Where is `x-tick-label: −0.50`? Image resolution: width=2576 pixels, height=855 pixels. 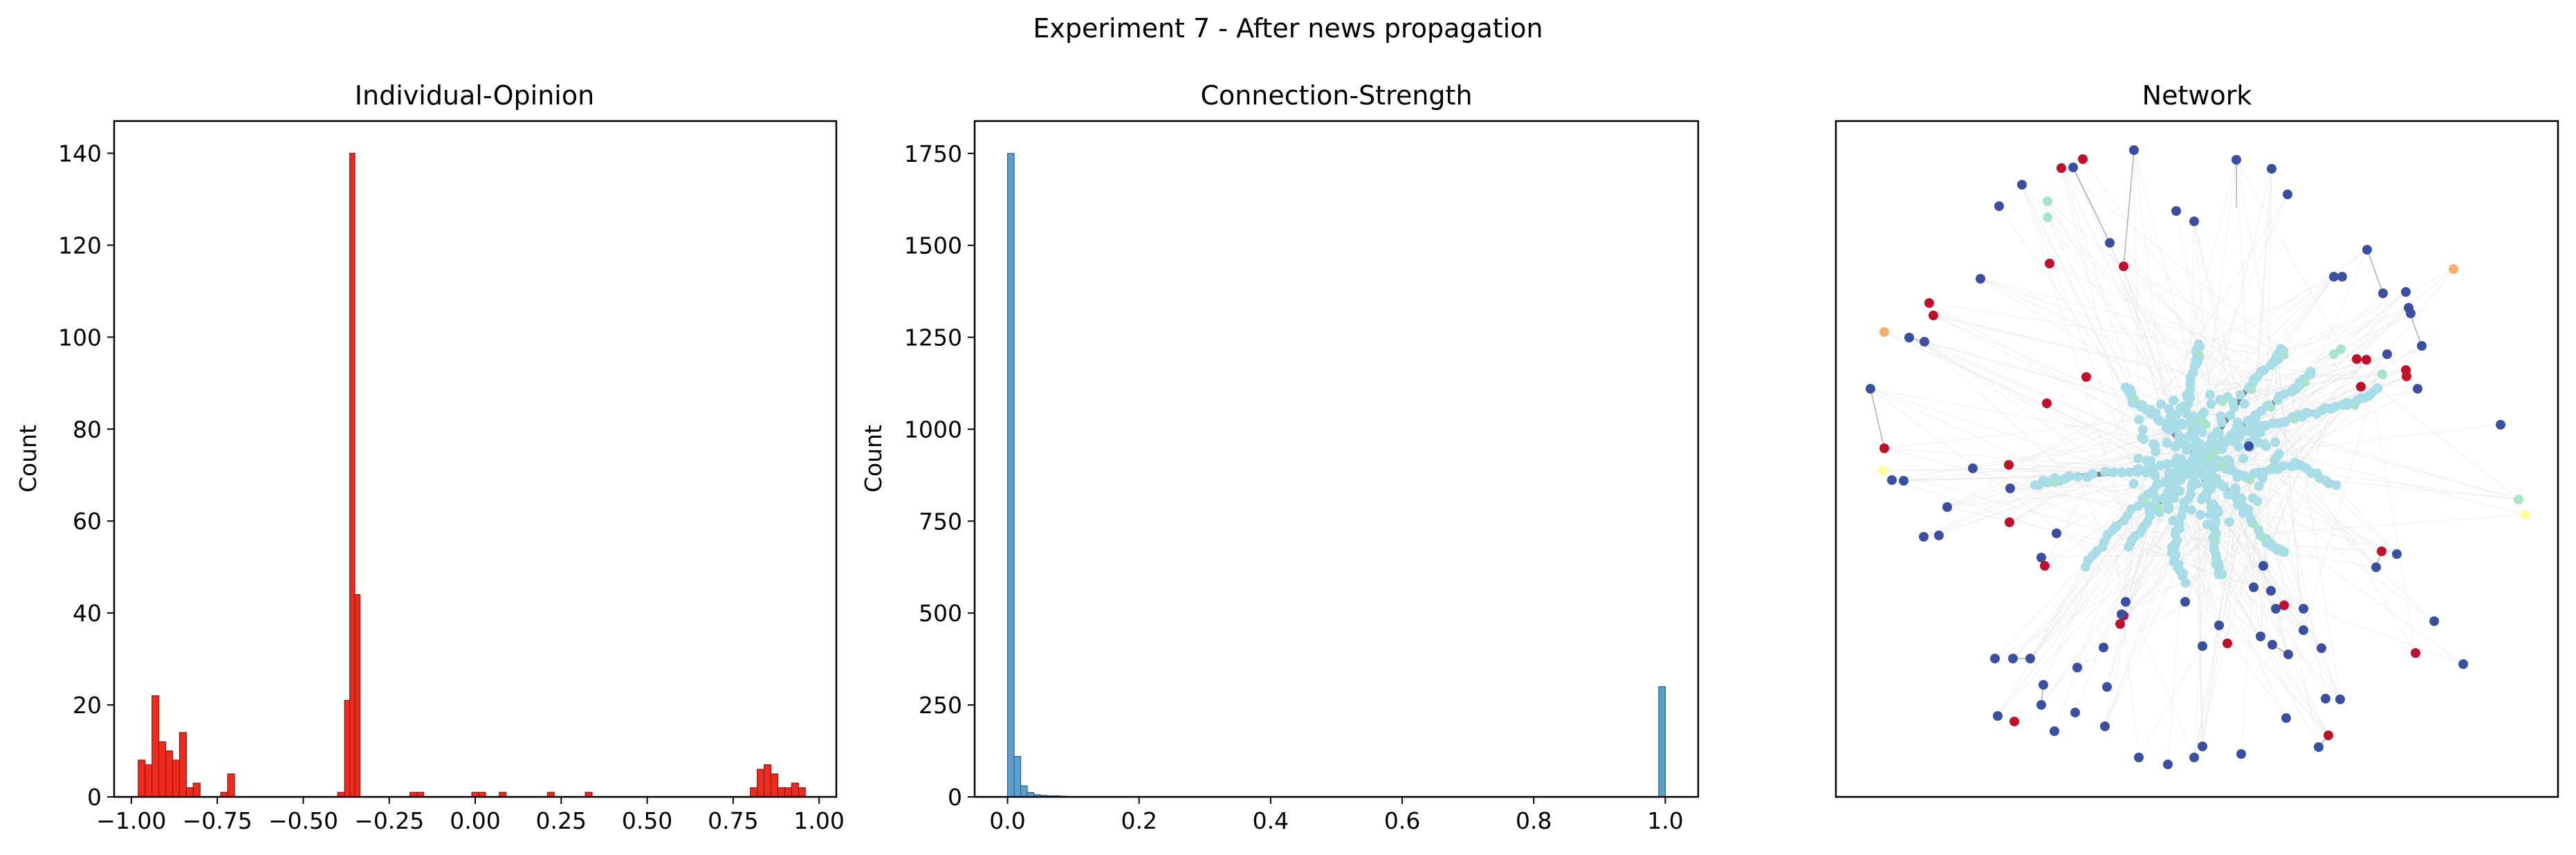 x-tick-label: −0.50 is located at coordinates (303, 820).